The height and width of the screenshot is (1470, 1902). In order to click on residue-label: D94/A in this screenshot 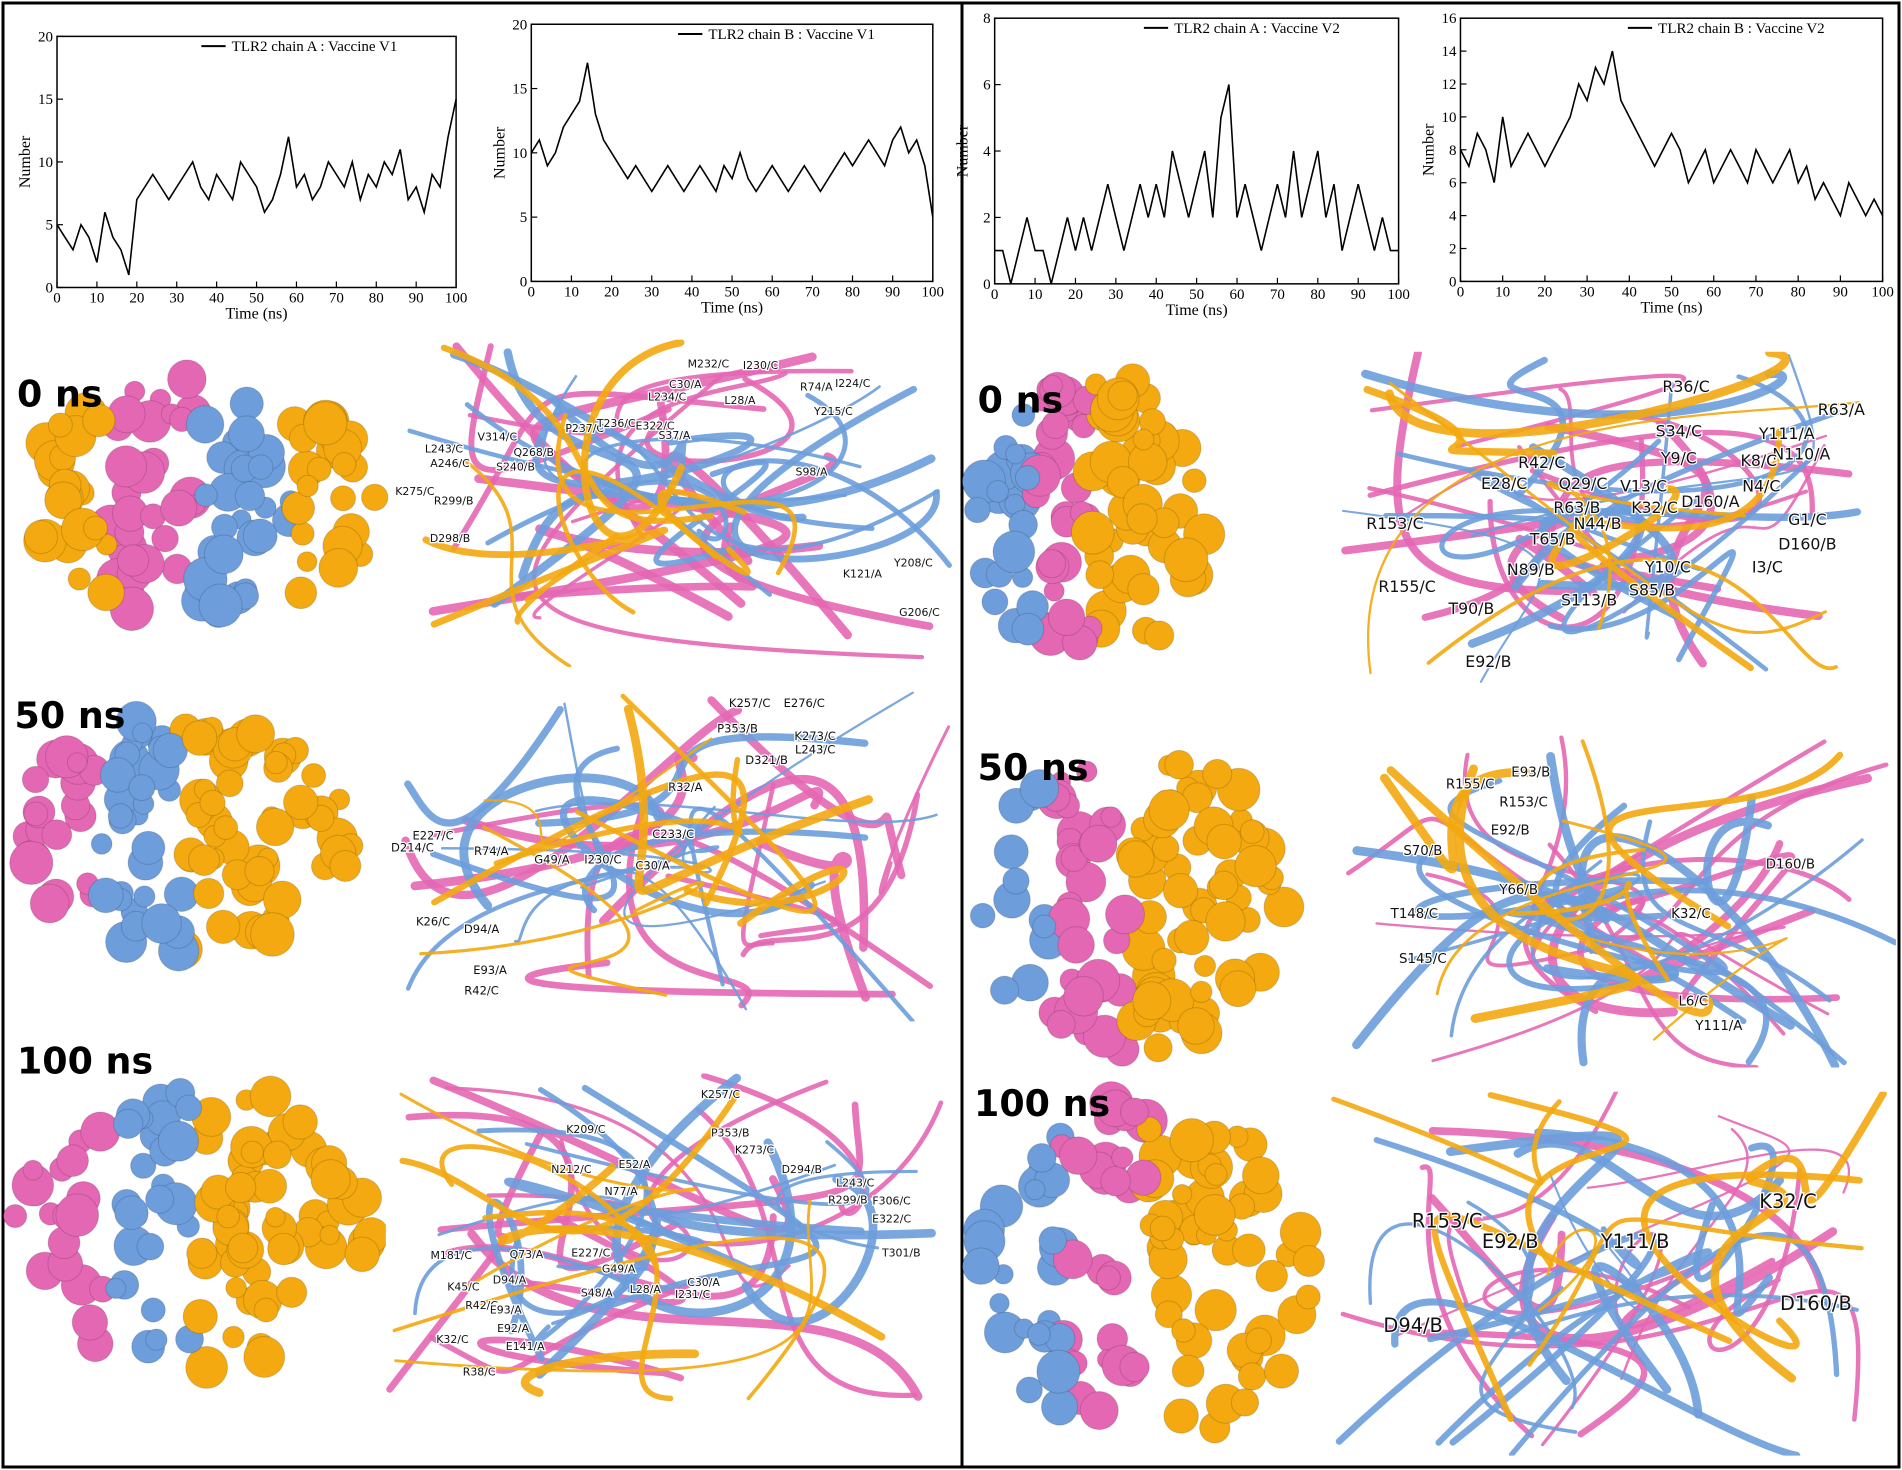, I will do `click(481, 929)`.